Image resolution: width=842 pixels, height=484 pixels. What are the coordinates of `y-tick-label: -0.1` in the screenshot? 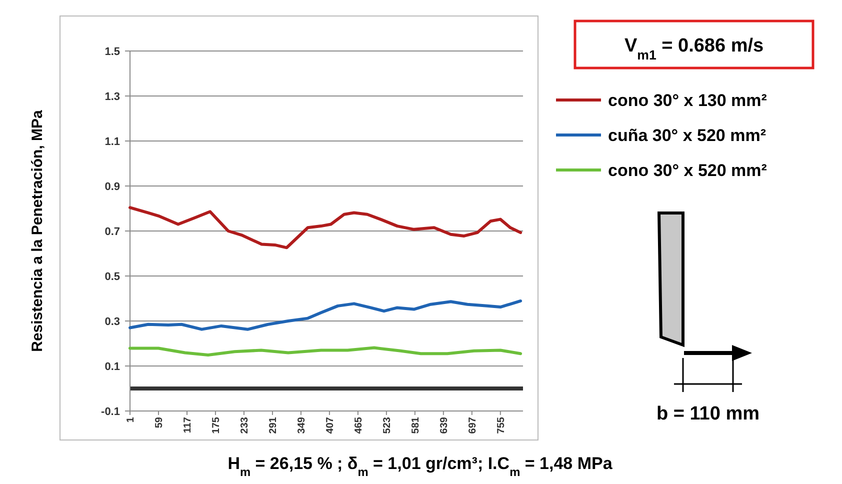 It's located at (110, 412).